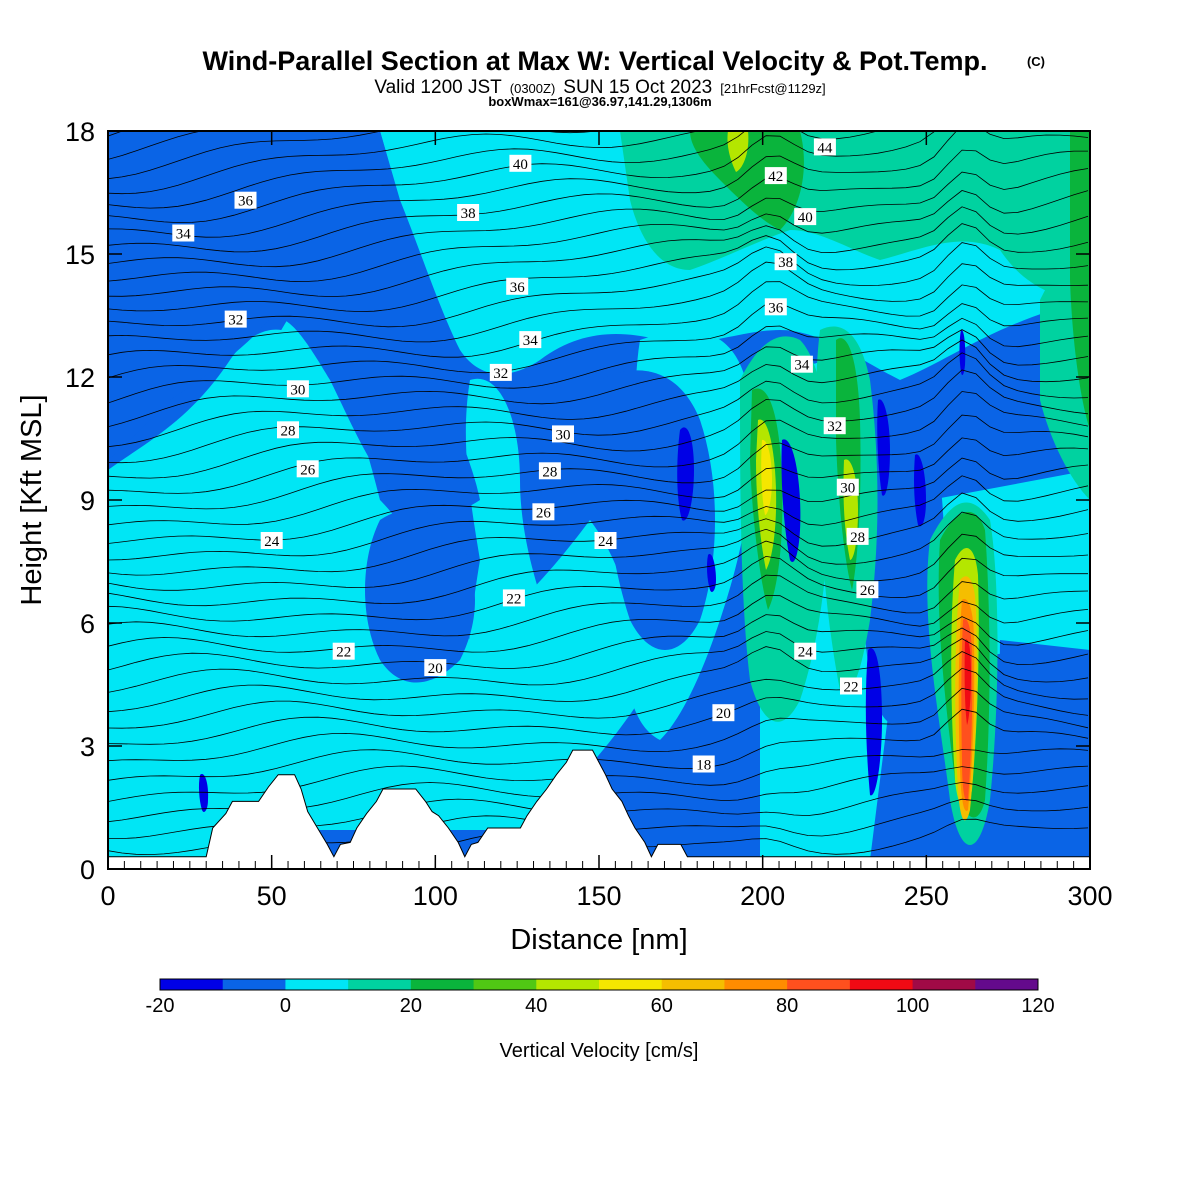 The height and width of the screenshot is (1200, 1200). I want to click on x-tick-label: 100, so click(435, 896).